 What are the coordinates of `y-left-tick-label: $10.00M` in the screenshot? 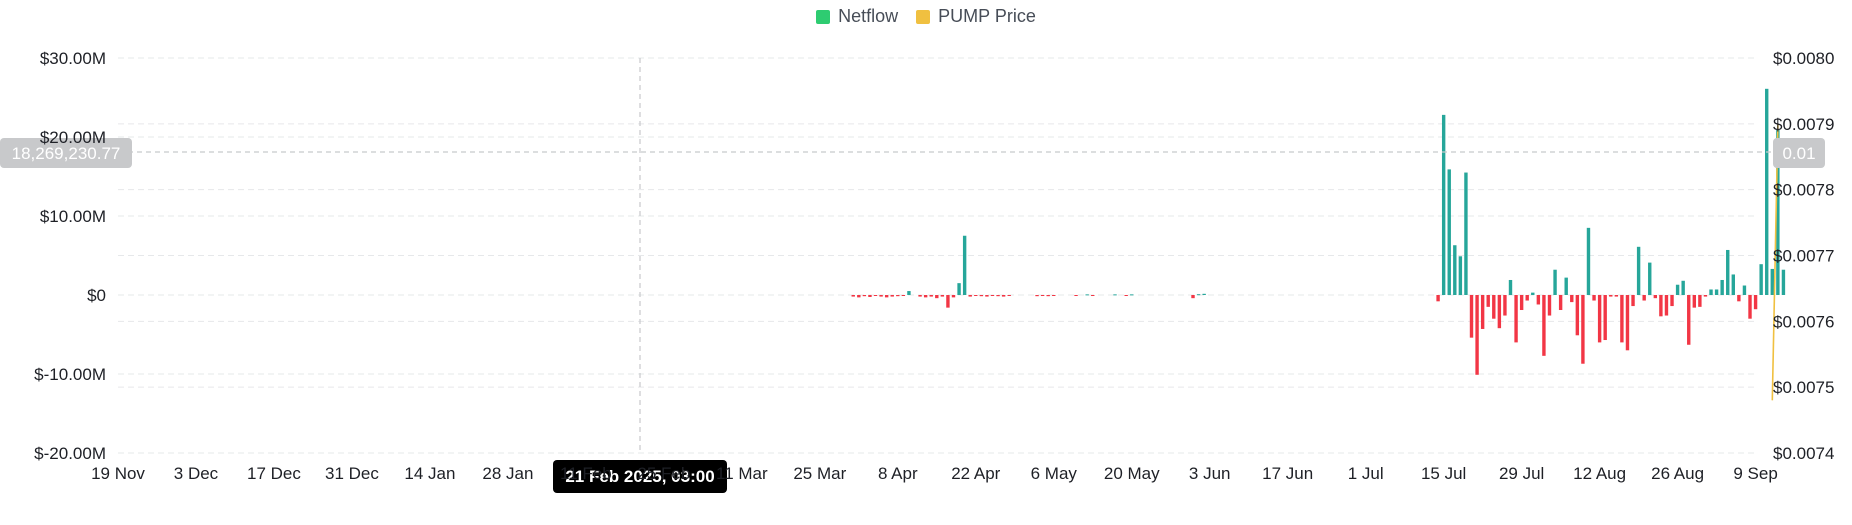 It's located at (73, 216).